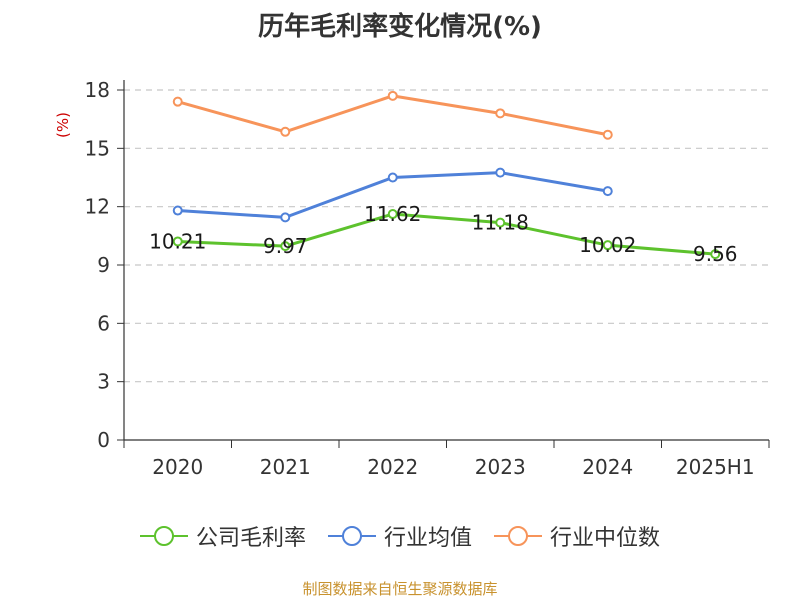  I want to click on x-tick-label-2020: 2020, so click(177, 467).